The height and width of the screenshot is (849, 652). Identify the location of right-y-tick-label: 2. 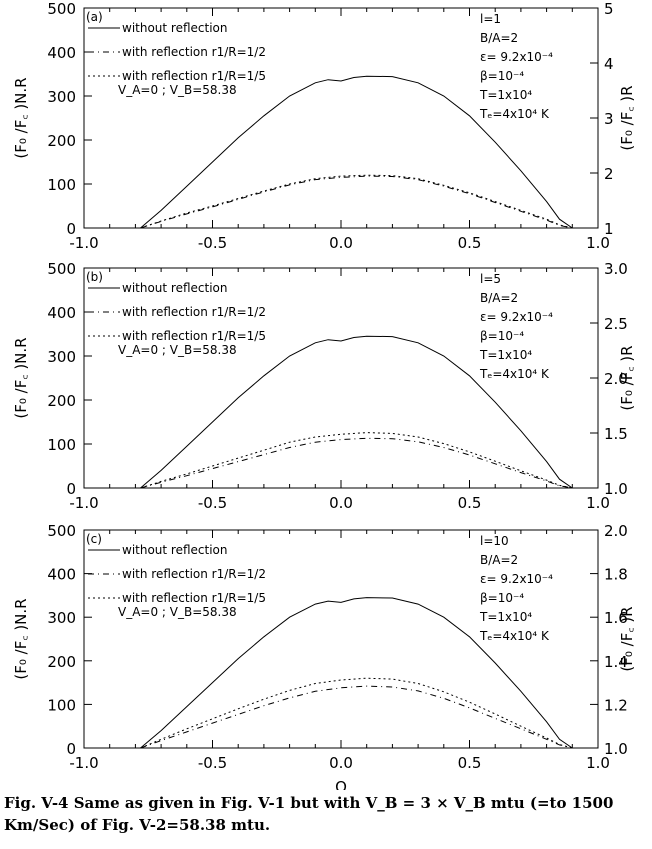
(609, 174).